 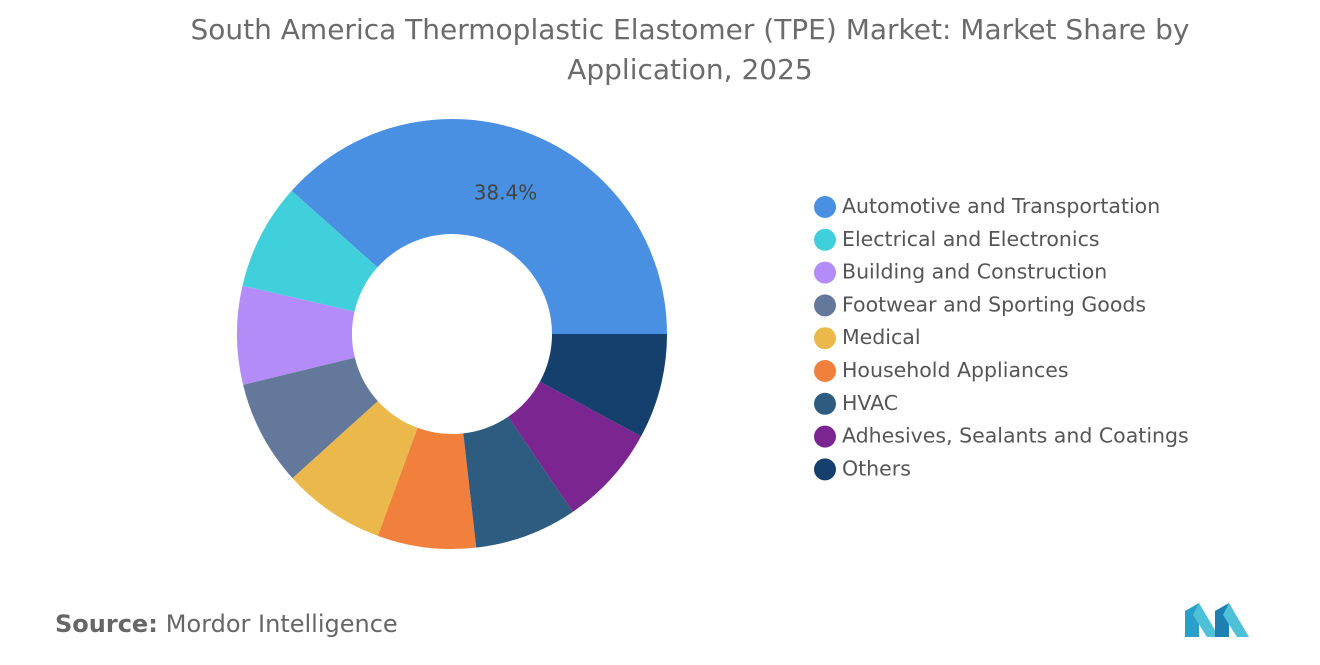 I want to click on legend-label: Automotive and Transportation, so click(x=1001, y=206).